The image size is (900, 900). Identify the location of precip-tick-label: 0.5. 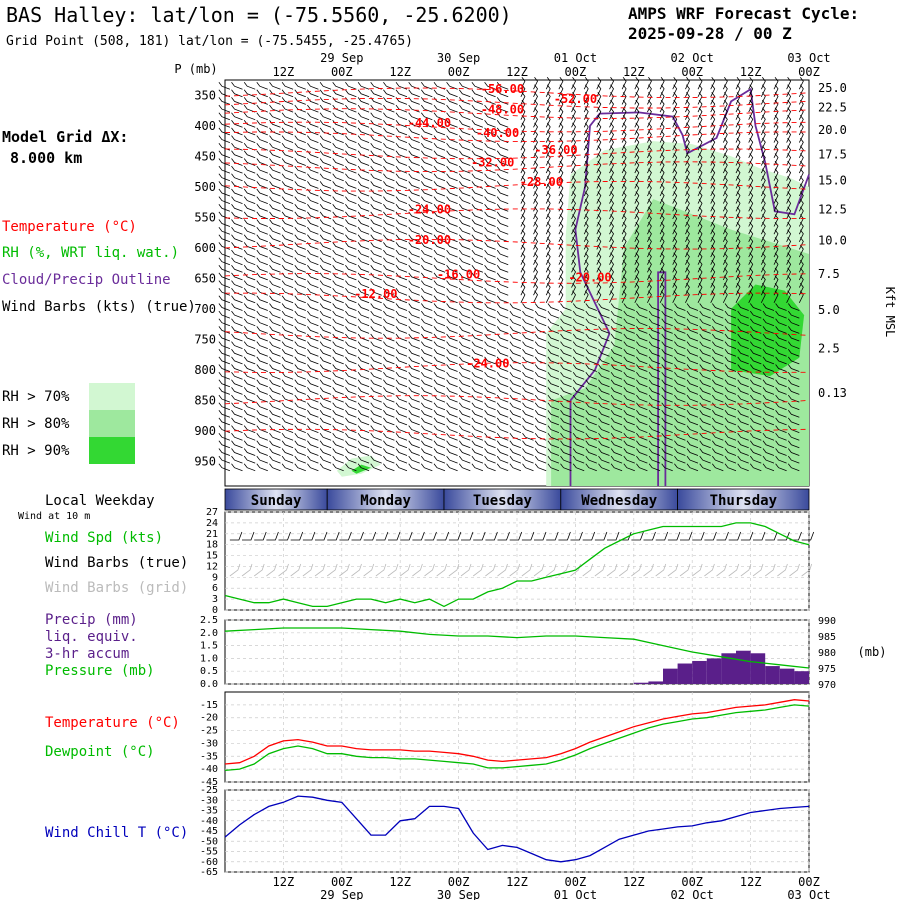
(209, 671).